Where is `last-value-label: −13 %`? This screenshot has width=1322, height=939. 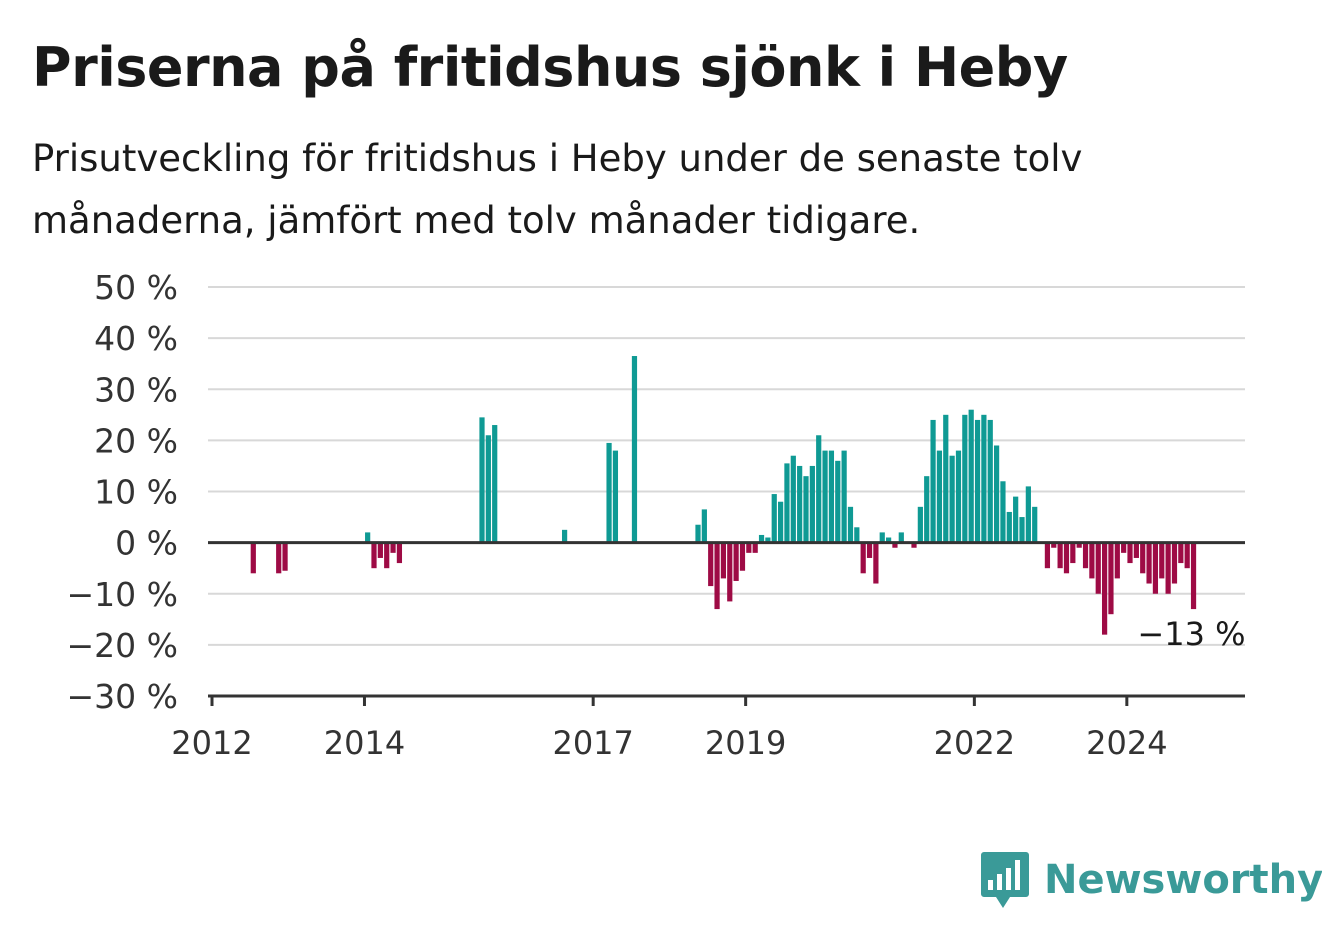
last-value-label: −13 % is located at coordinates (1191, 634).